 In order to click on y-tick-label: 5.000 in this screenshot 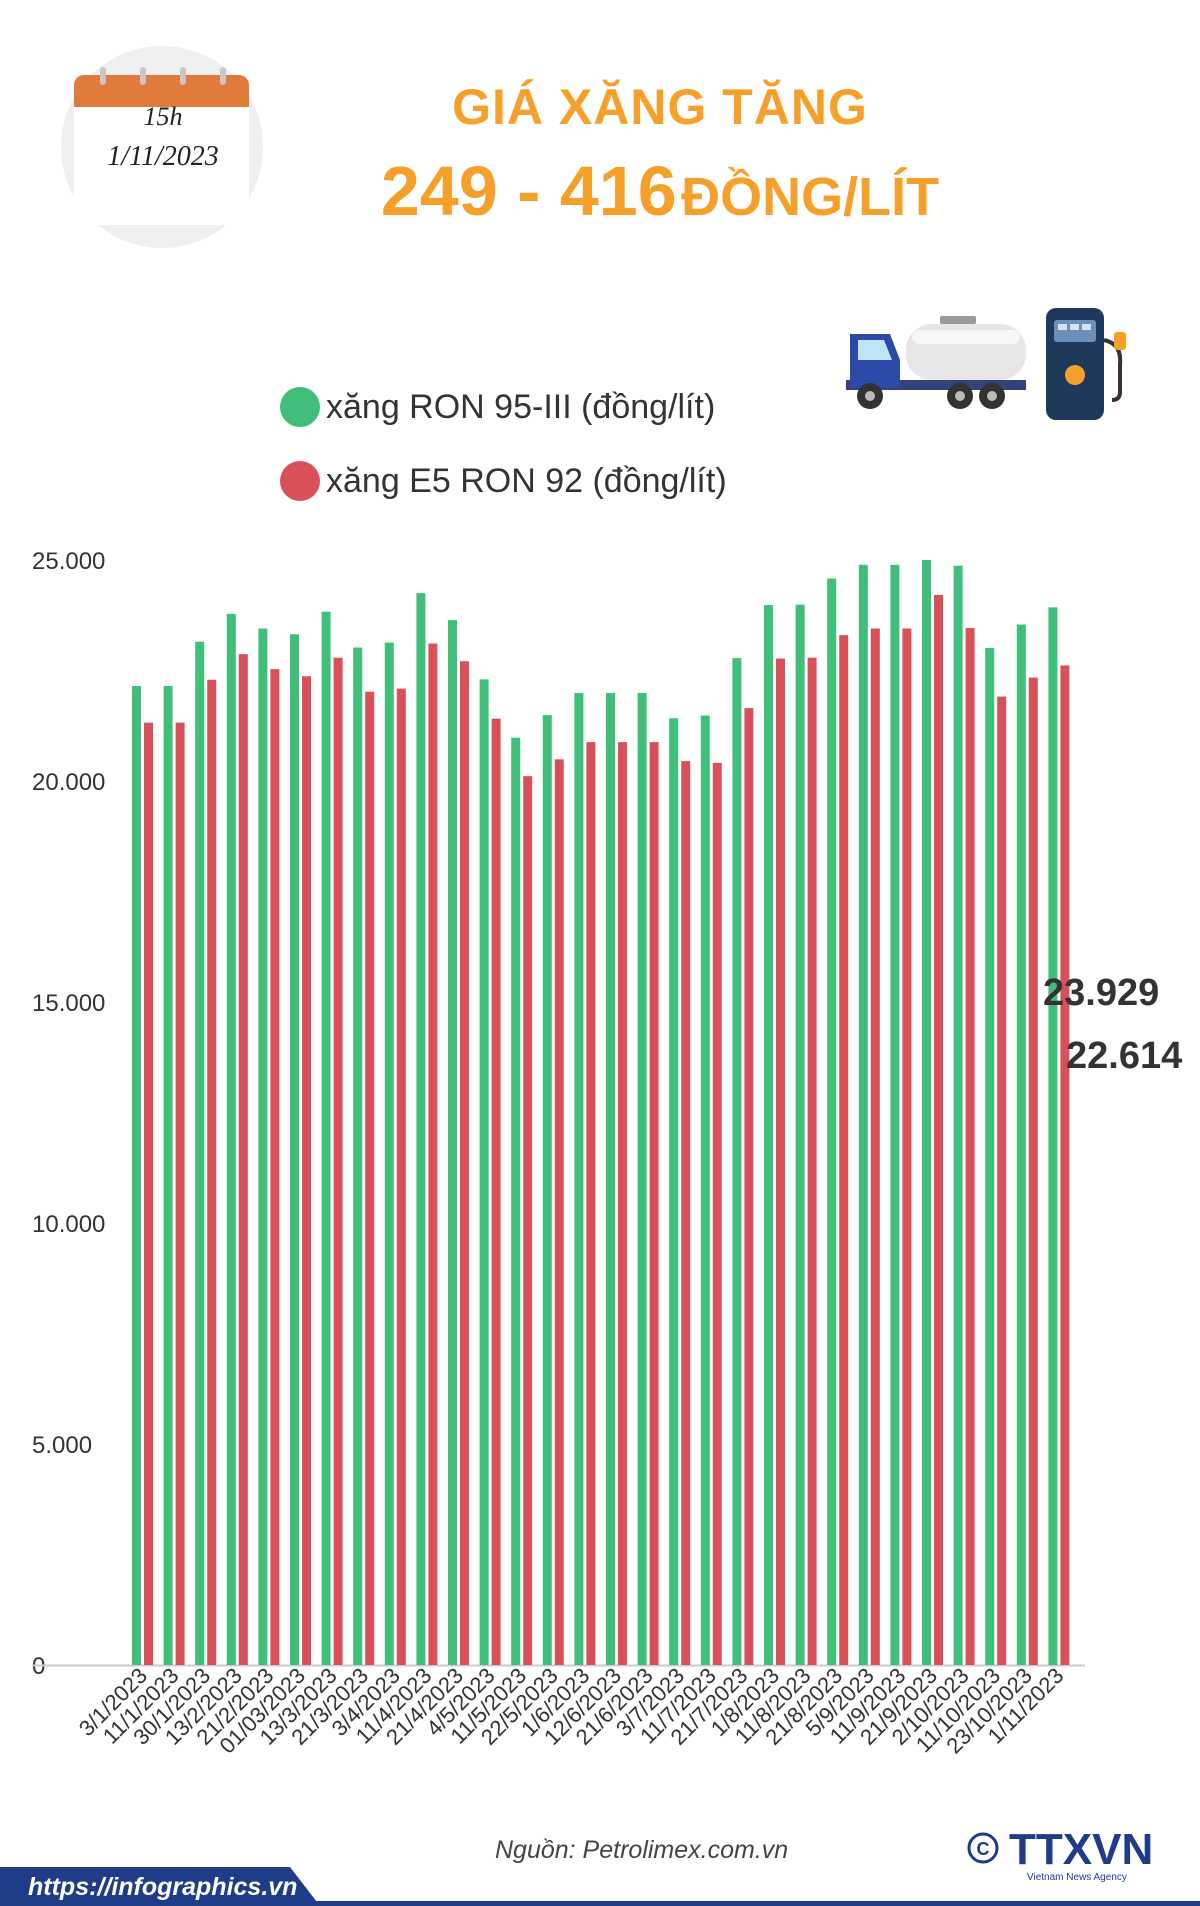, I will do `click(62, 1445)`.